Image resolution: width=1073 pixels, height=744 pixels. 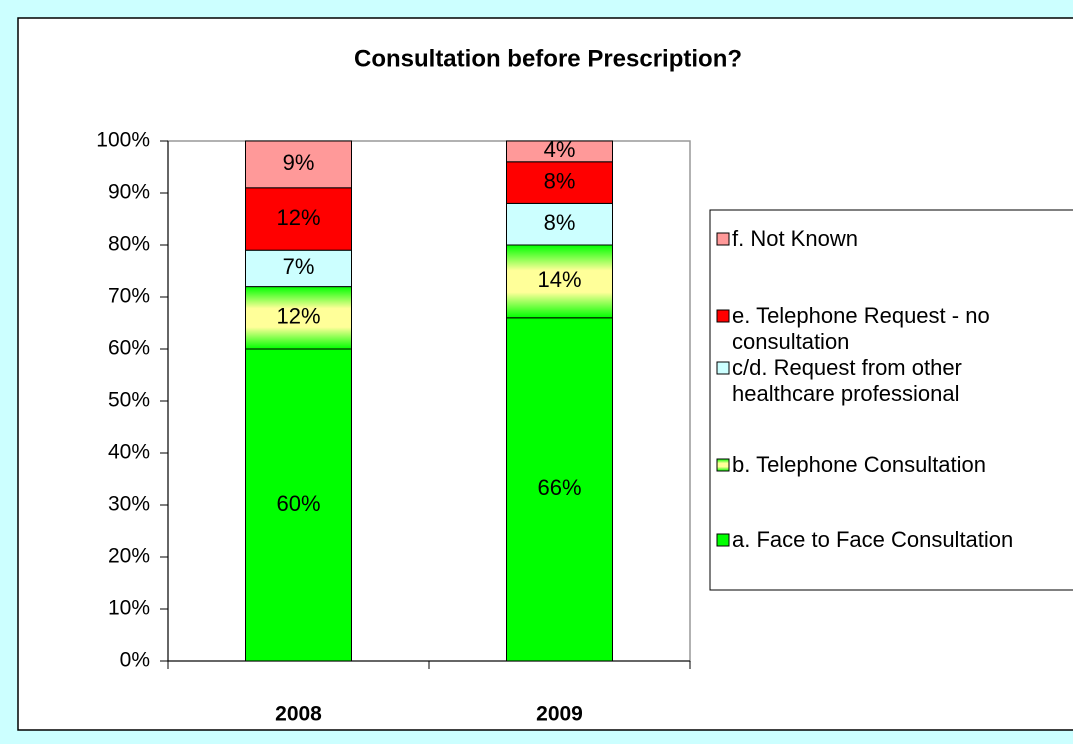 I want to click on data-label: 4%, so click(x=560, y=149).